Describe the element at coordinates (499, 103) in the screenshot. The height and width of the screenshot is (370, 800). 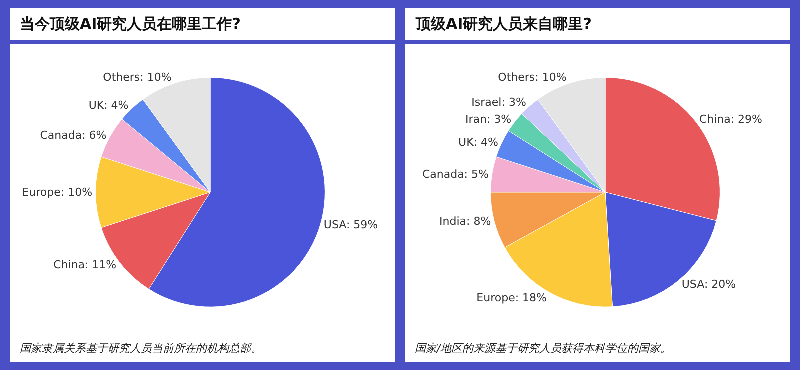
I see `slice-label: Israel: 3%` at that location.